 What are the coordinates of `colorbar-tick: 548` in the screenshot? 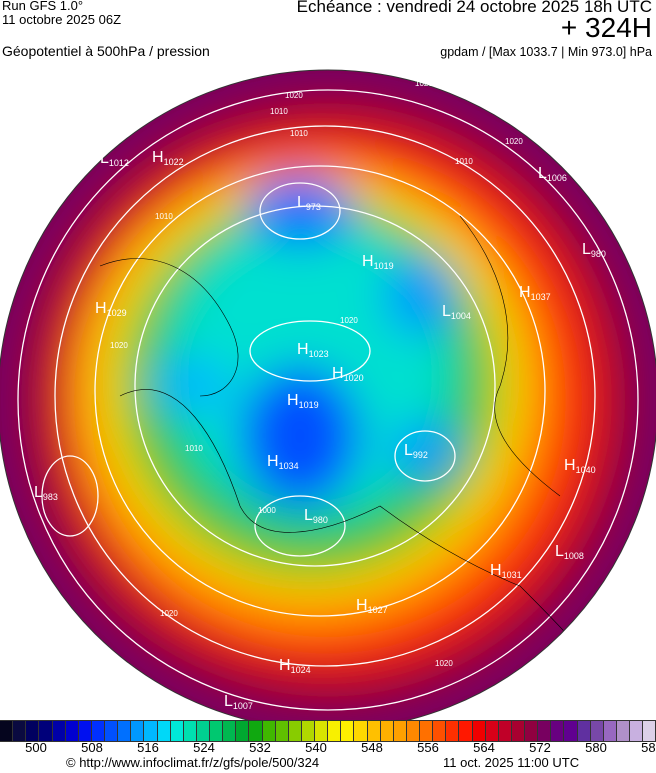 It's located at (372, 747).